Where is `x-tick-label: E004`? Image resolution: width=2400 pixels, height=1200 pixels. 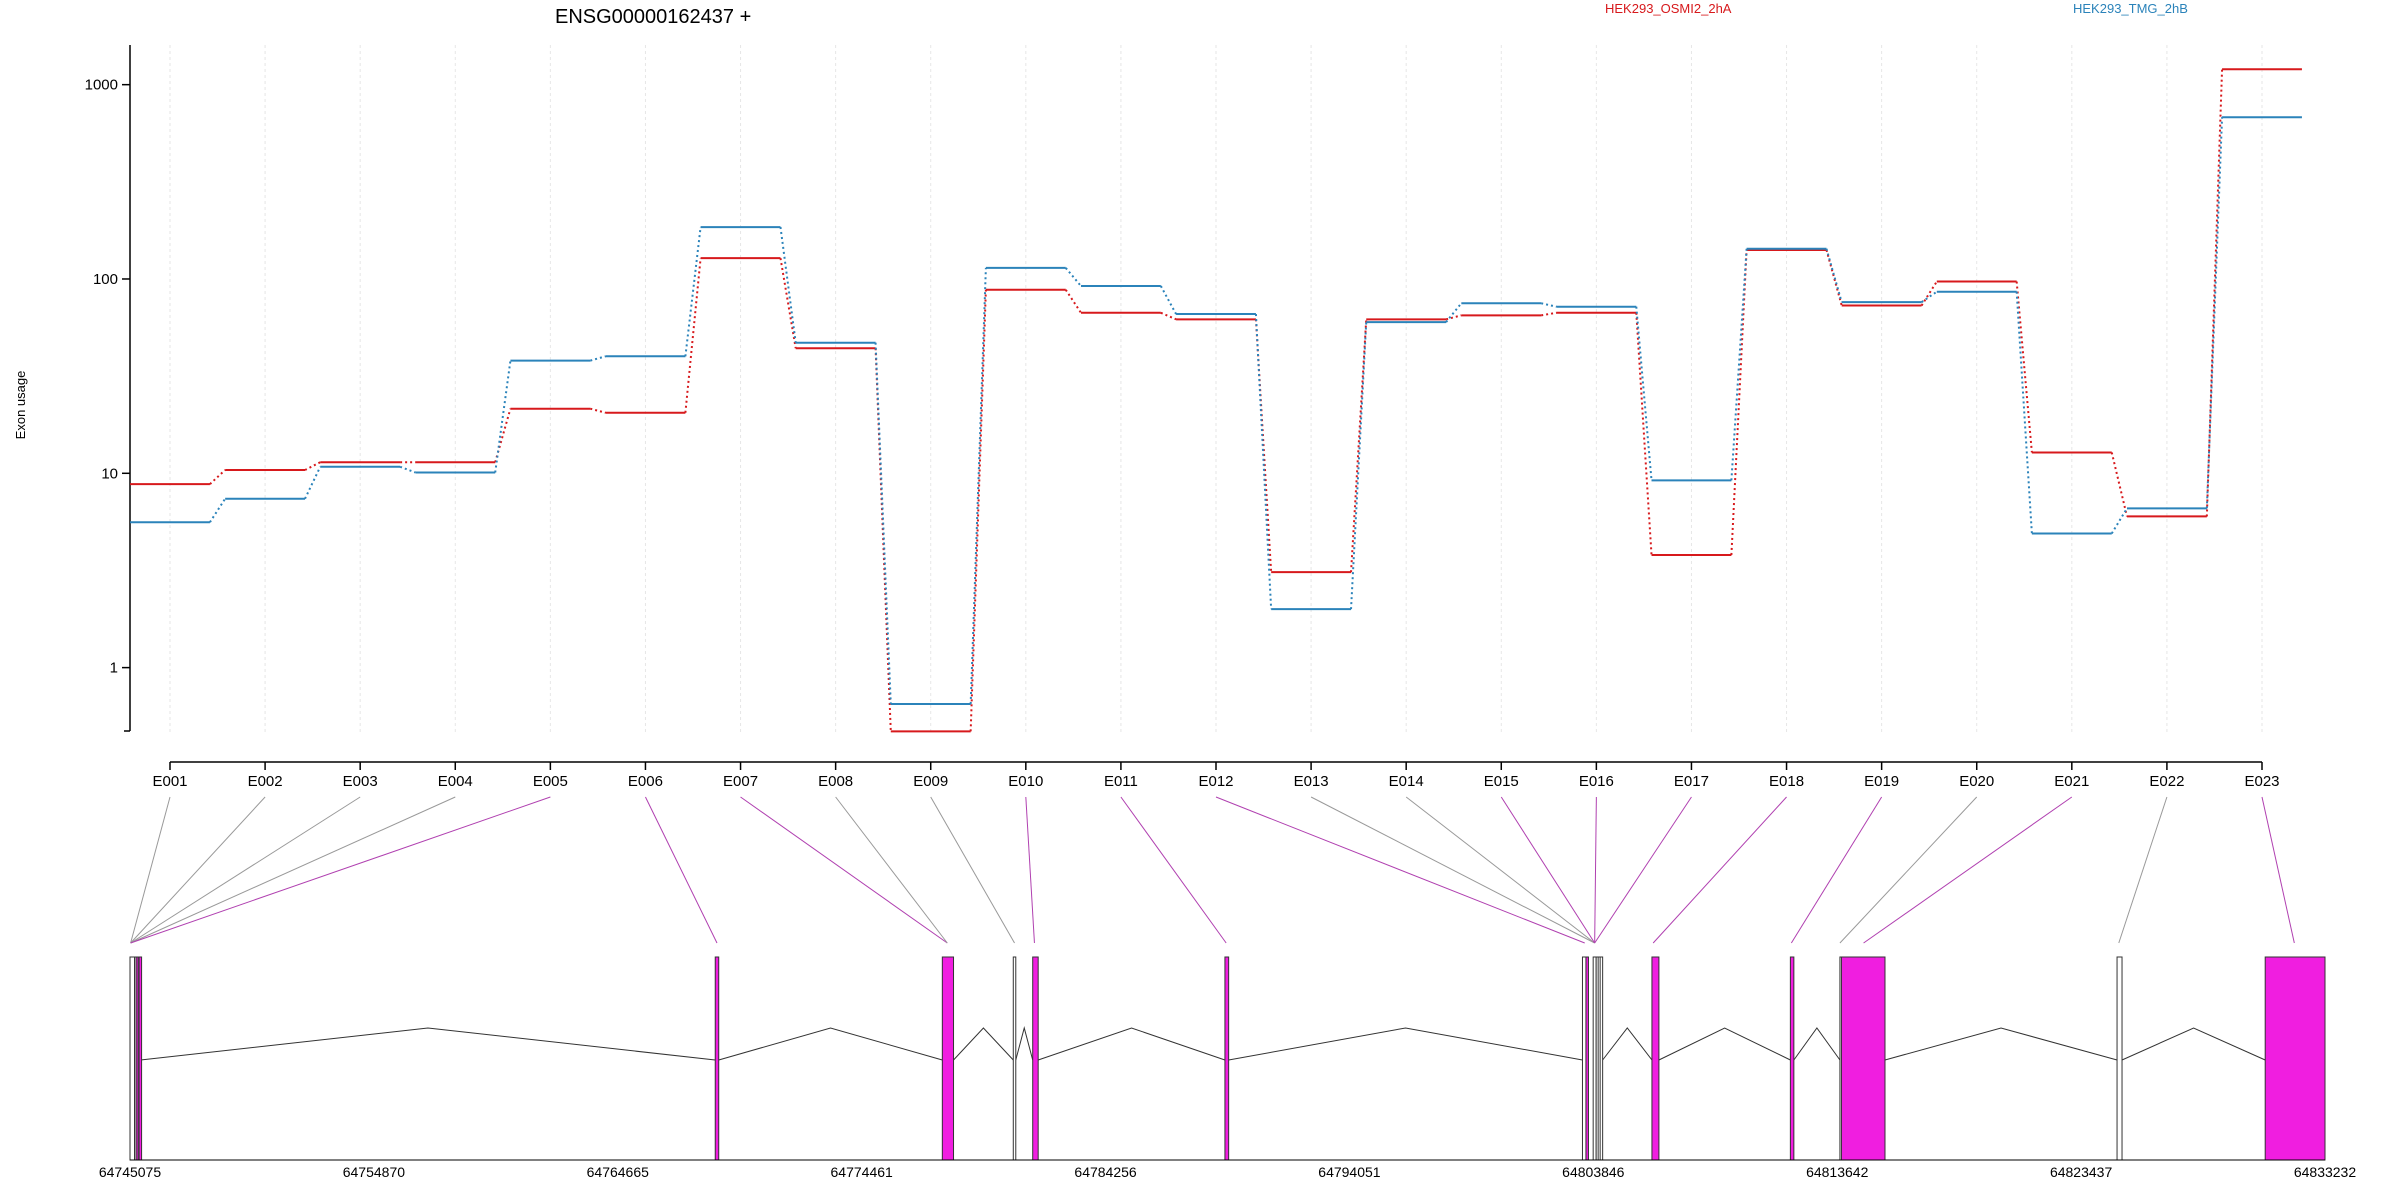
x-tick-label: E004 is located at coordinates (455, 781).